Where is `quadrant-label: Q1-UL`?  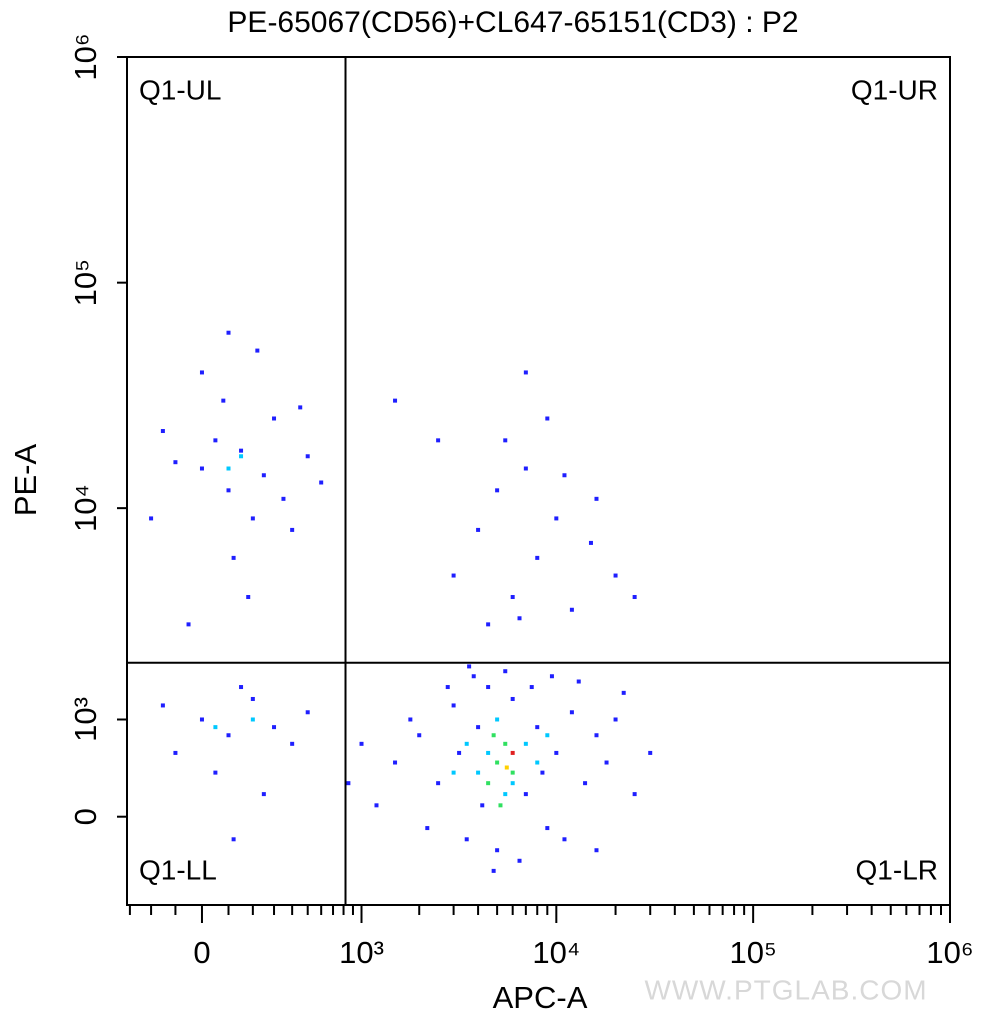 quadrant-label: Q1-UL is located at coordinates (180, 89).